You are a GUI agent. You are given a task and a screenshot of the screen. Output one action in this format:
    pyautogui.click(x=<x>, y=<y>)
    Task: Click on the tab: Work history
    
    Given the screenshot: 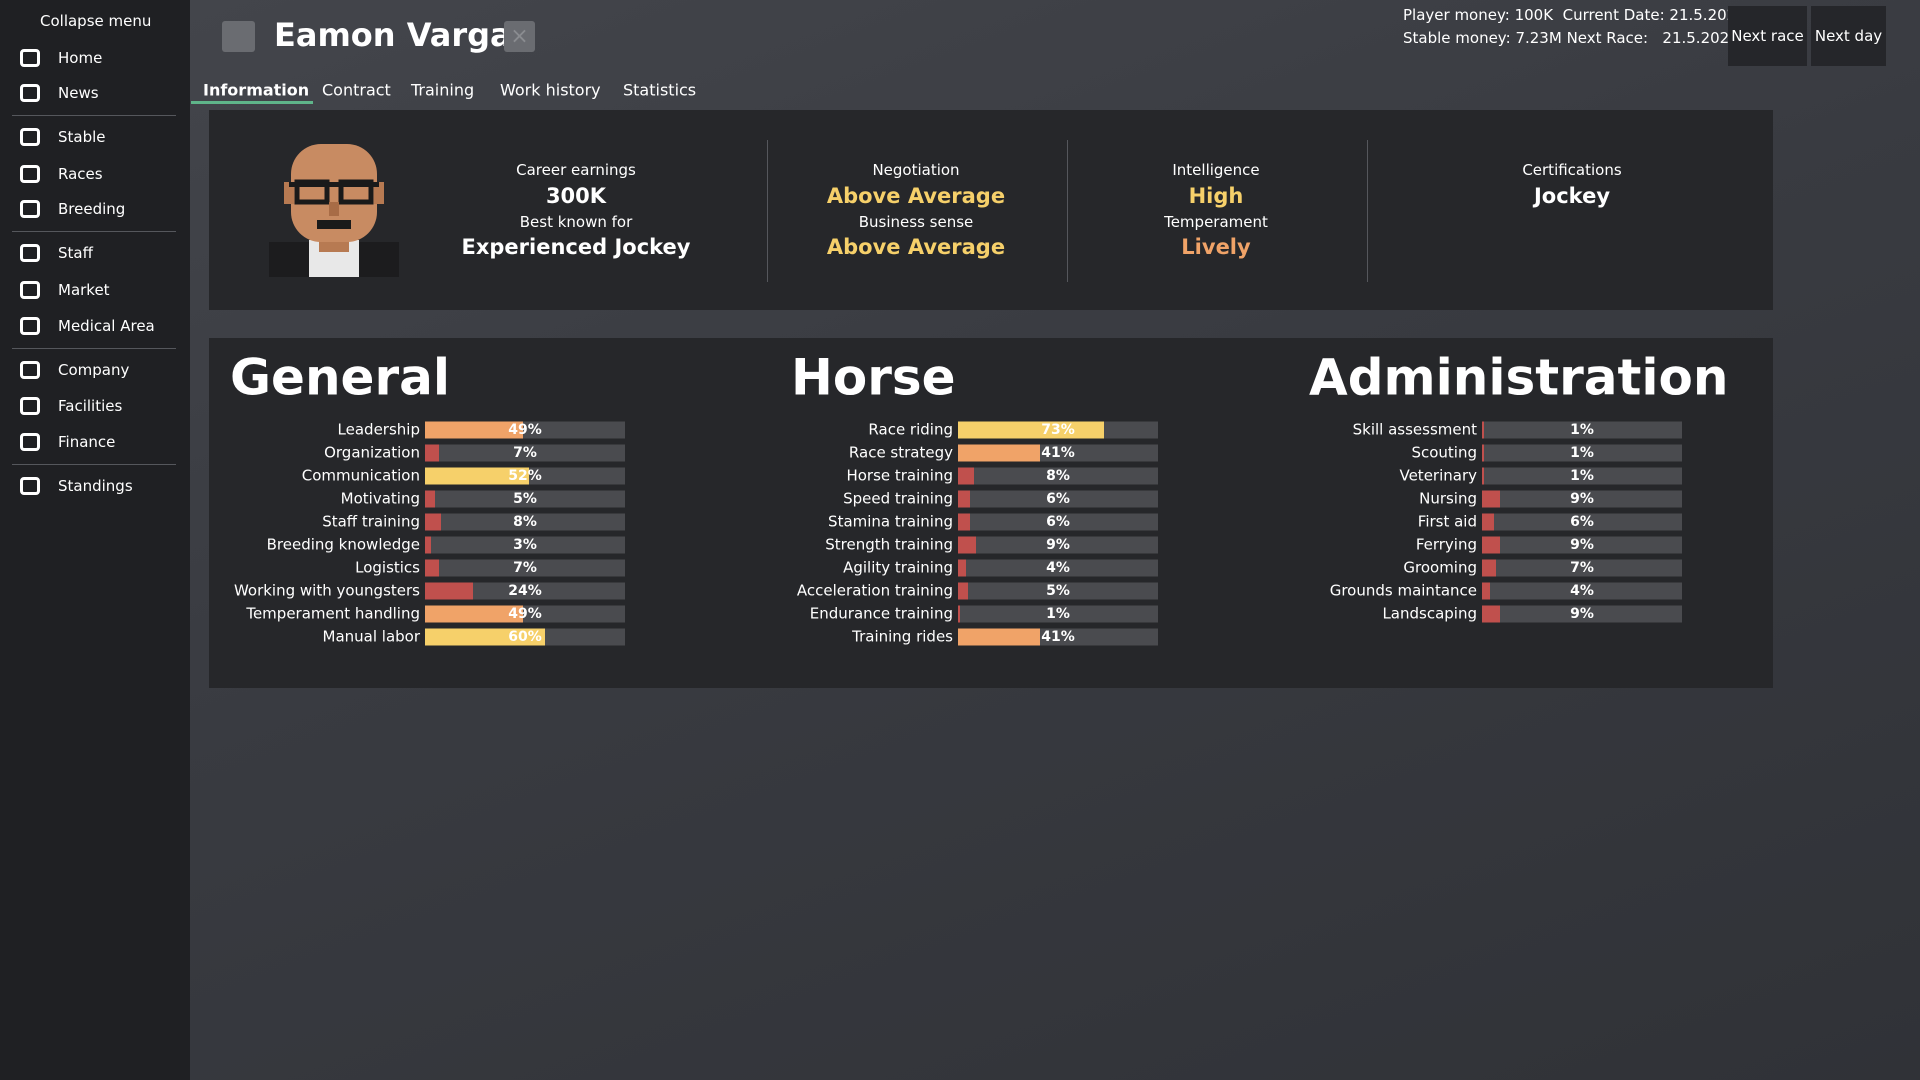 What is the action you would take?
    pyautogui.click(x=550, y=90)
    